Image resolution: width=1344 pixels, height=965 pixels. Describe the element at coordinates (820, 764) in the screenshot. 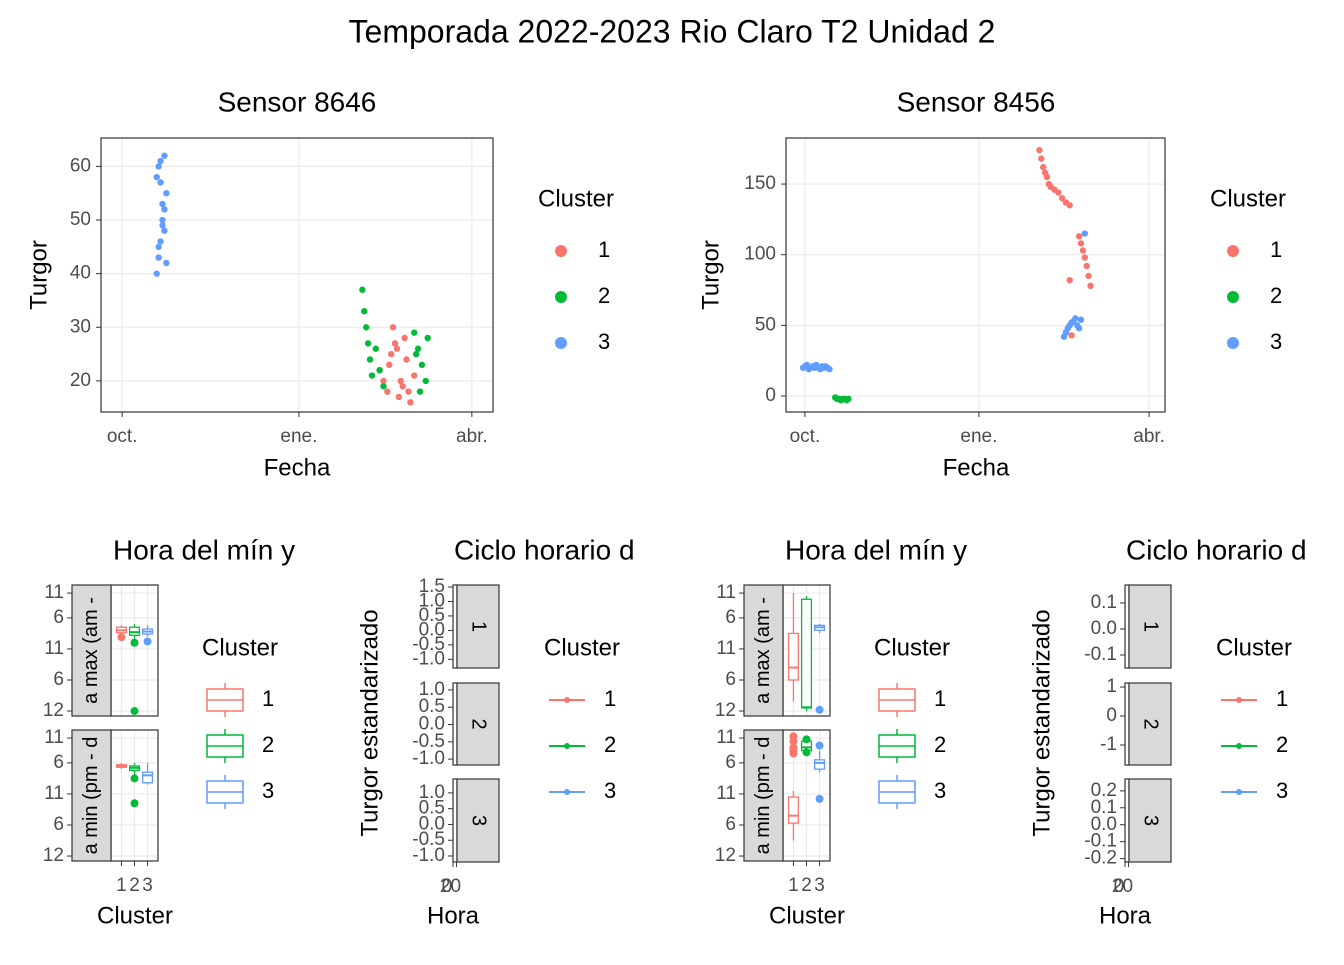

I see `box` at that location.